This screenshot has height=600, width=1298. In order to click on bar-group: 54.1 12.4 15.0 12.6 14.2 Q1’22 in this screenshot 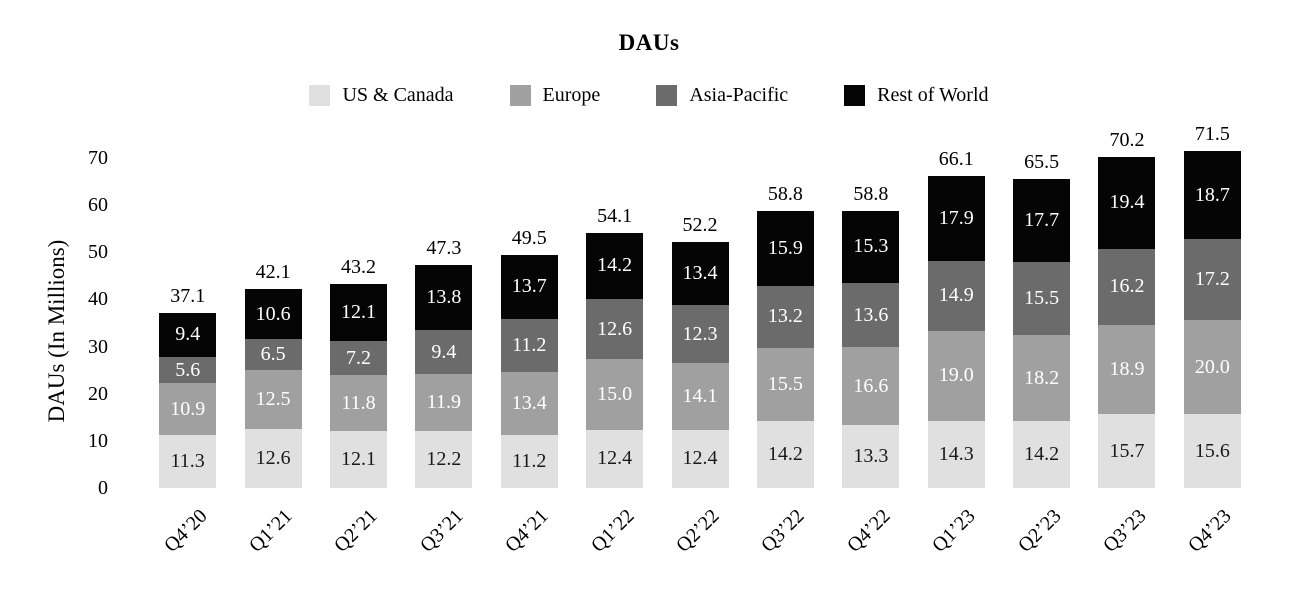, I will do `click(614, 357)`.